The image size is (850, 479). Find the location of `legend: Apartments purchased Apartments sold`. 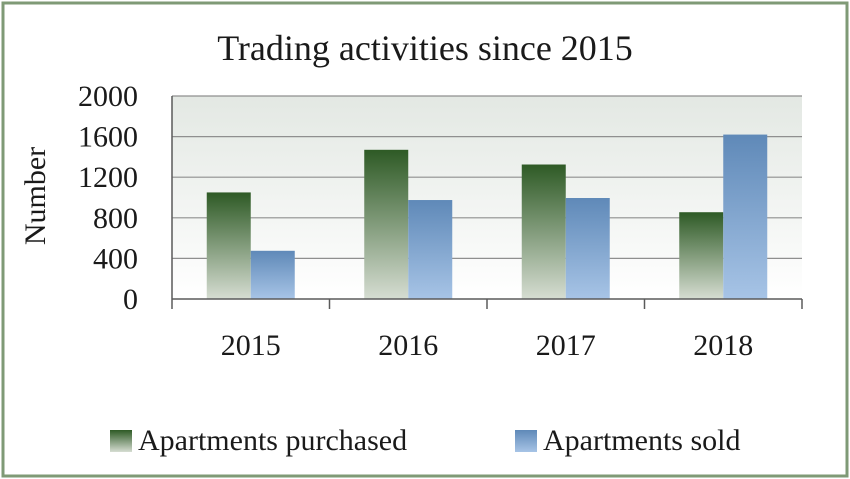

legend: Apartments purchased Apartments sold is located at coordinates (425, 440).